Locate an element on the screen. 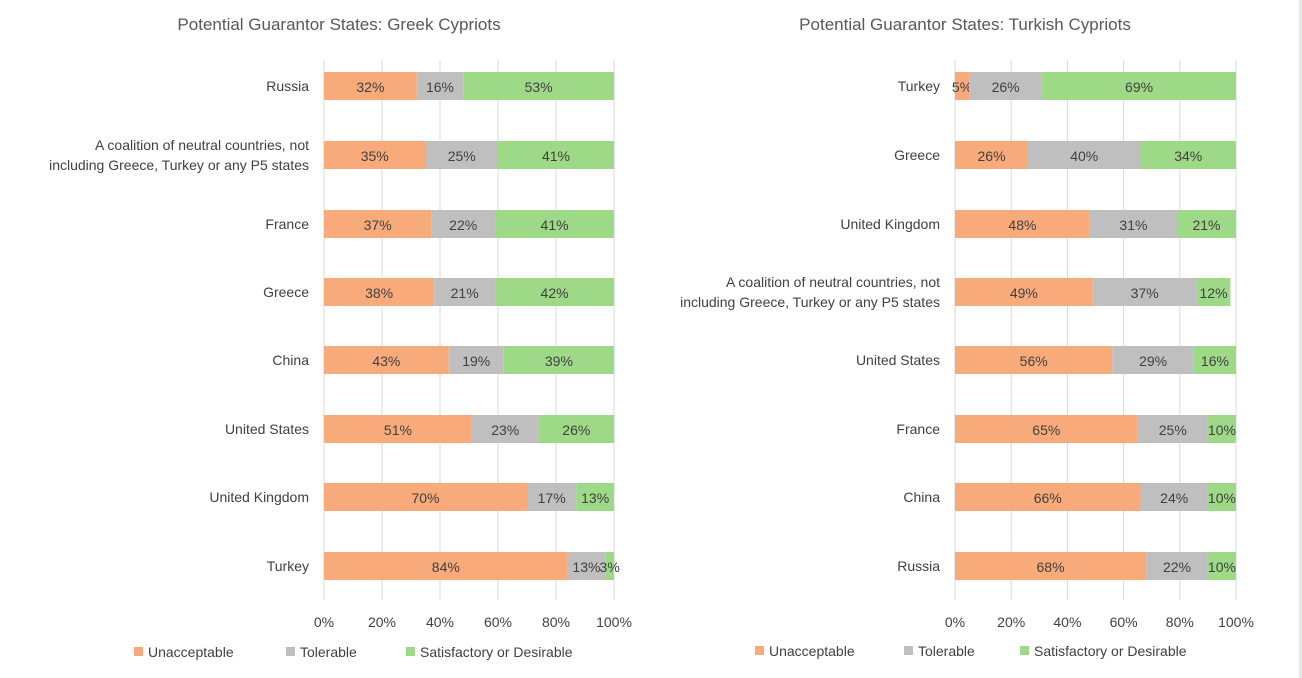 This screenshot has height=678, width=1302. data-label-unacceptable: 49% is located at coordinates (1024, 293).